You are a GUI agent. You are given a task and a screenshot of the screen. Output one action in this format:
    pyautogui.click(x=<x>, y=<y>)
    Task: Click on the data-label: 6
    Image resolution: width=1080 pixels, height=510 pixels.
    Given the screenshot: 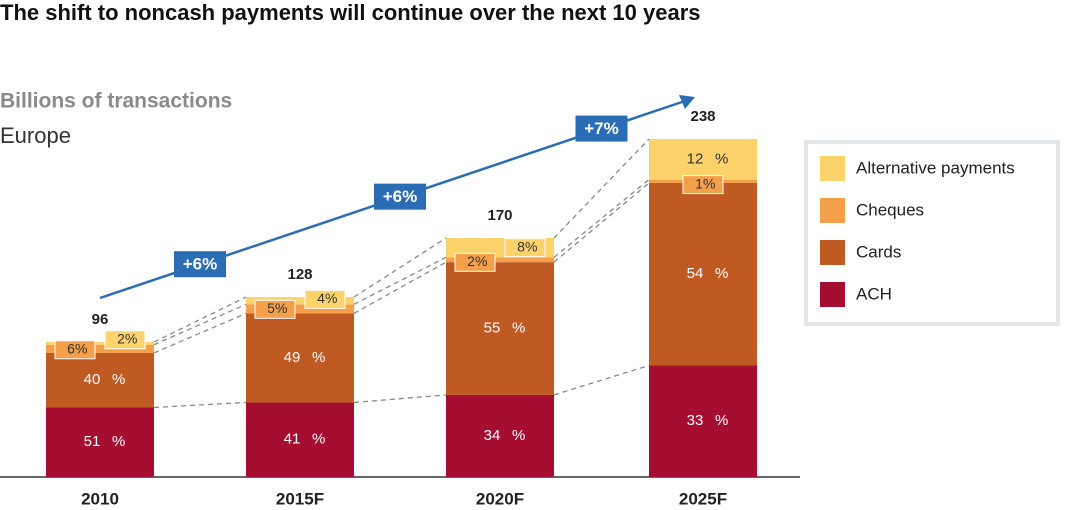 What is the action you would take?
    pyautogui.click(x=71, y=348)
    